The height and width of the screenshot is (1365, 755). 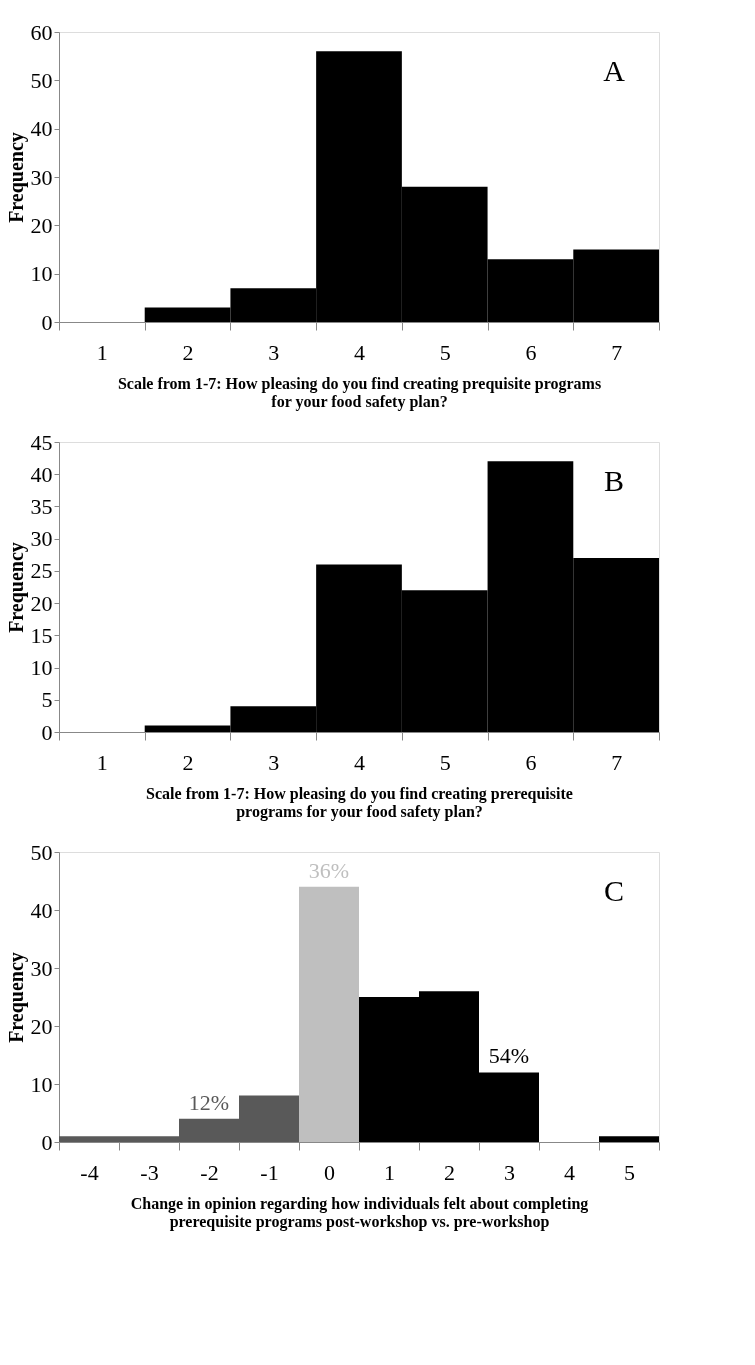 I want to click on x-tick-label: -2, so click(x=209, y=1172).